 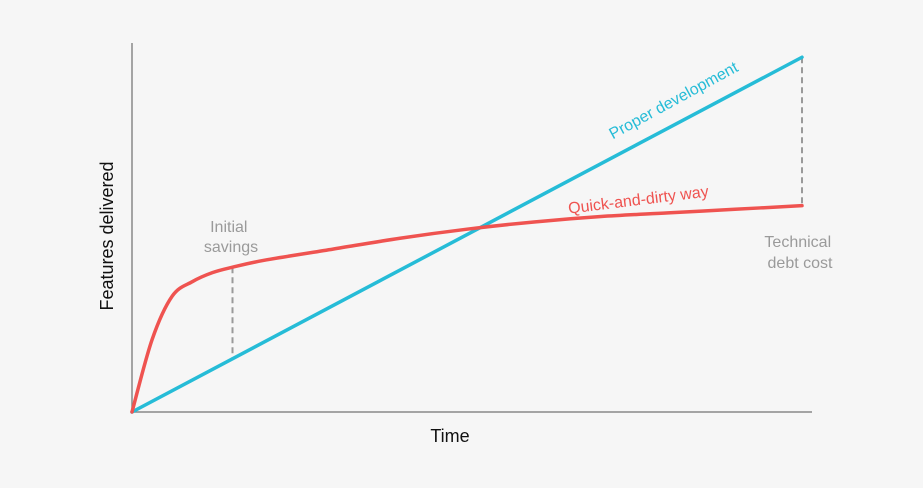 What do you see at coordinates (231, 247) in the screenshot?
I see `annotation-initial-line-2: savings` at bounding box center [231, 247].